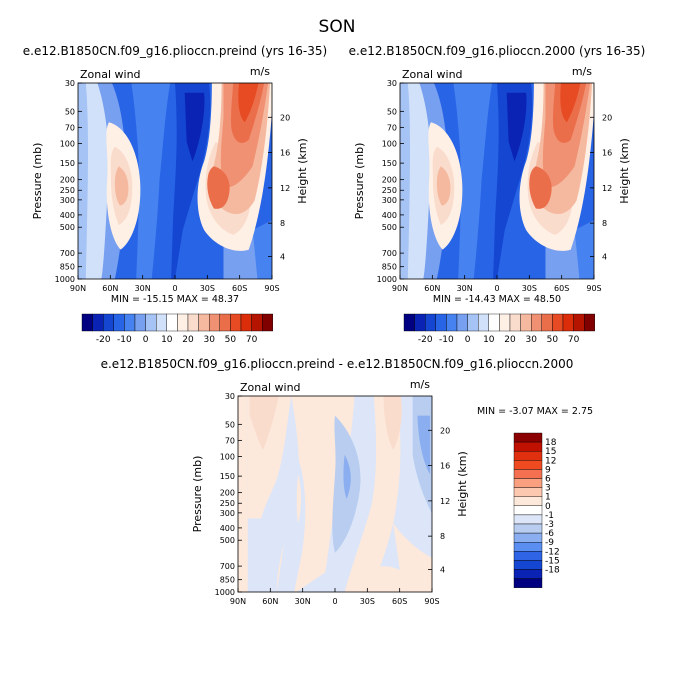 Image resolution: width=675 pixels, height=674 pixels. Describe the element at coordinates (231, 340) in the screenshot. I see `colorbar-label: 50` at that location.